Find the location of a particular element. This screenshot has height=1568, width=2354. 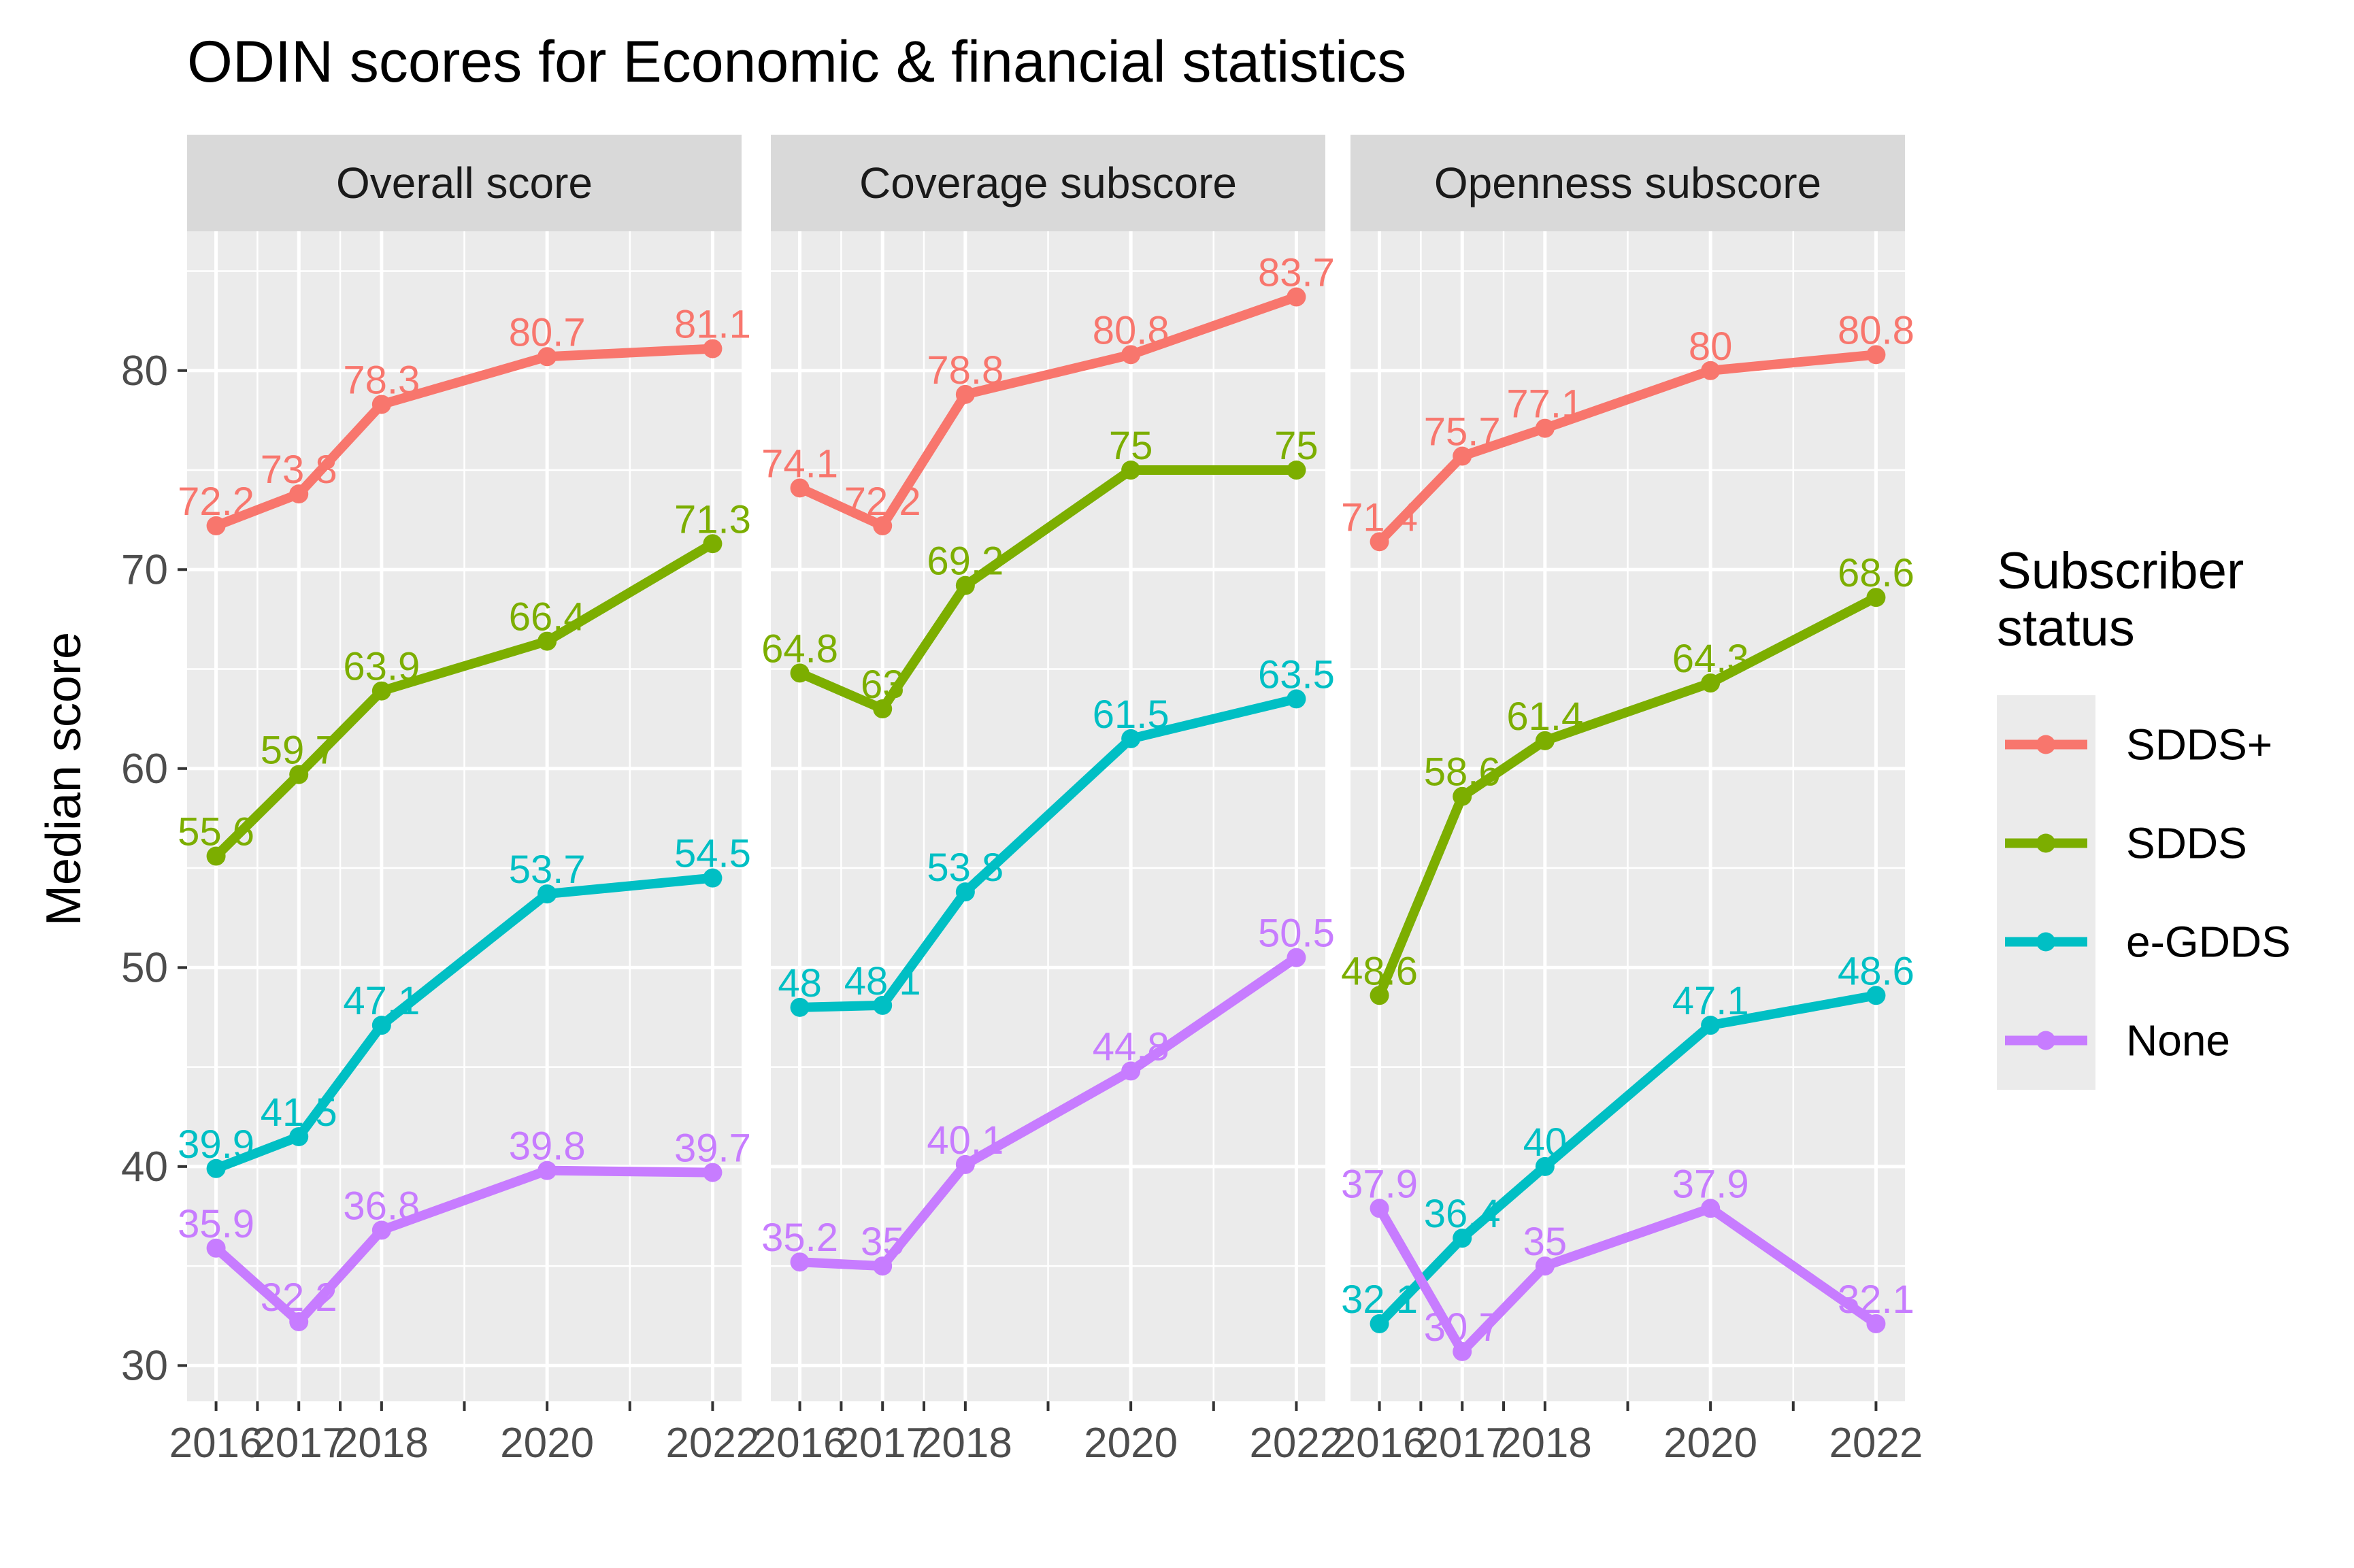

legend-key-point-SDDS+ is located at coordinates (2045, 744).